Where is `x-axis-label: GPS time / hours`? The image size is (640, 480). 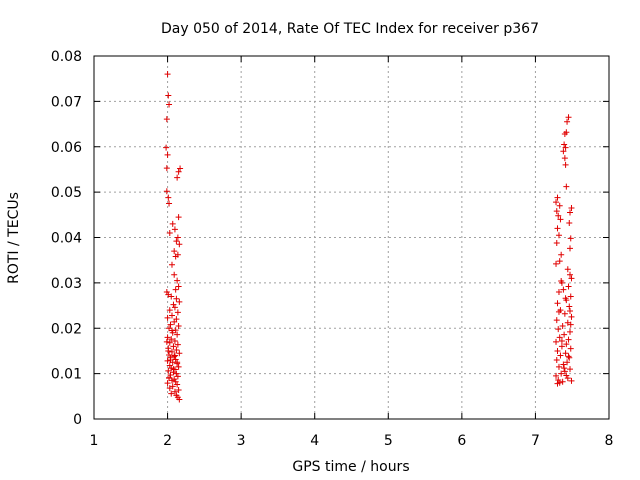 x-axis-label: GPS time / hours is located at coordinates (350, 467).